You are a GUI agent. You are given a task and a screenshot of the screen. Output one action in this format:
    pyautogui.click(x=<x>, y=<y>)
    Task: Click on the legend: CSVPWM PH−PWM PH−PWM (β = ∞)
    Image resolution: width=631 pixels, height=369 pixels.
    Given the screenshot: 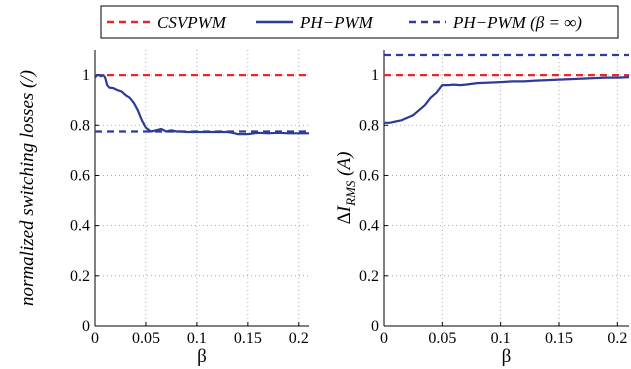 What is the action you would take?
    pyautogui.click(x=359, y=22)
    